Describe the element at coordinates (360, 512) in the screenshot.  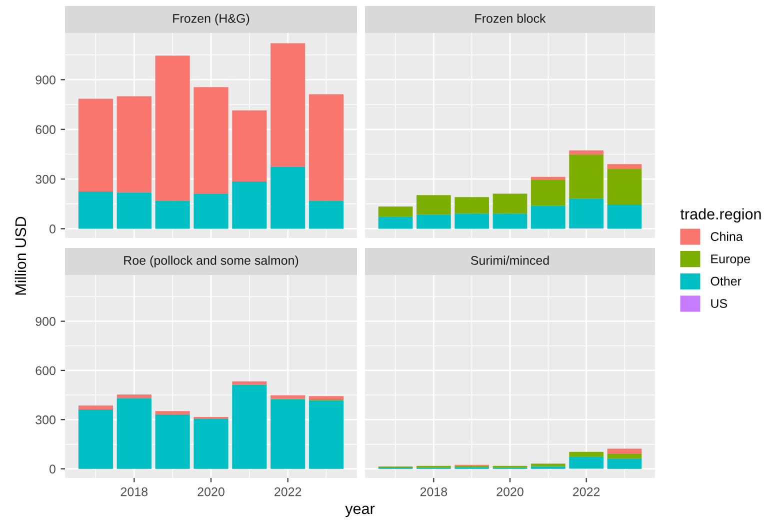
I see `x-axis-title: year` at that location.